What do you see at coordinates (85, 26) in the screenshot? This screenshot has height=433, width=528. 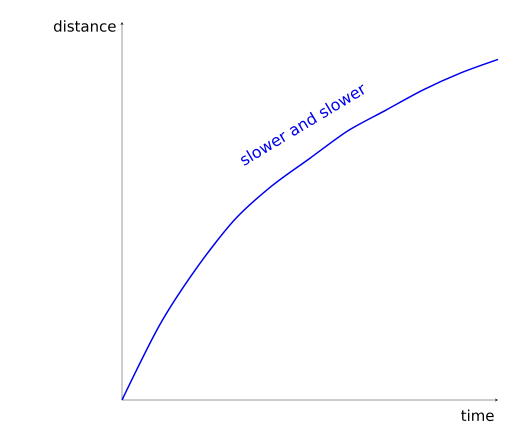 I see `y-axis-title: distance` at bounding box center [85, 26].